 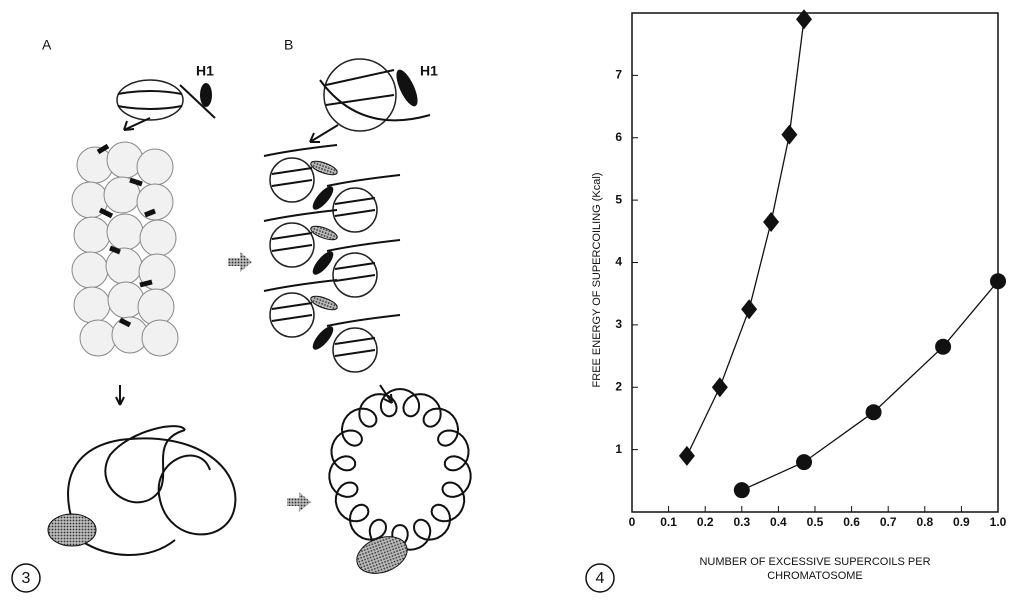 I want to click on x-tick-label: 0.7, so click(x=888, y=522).